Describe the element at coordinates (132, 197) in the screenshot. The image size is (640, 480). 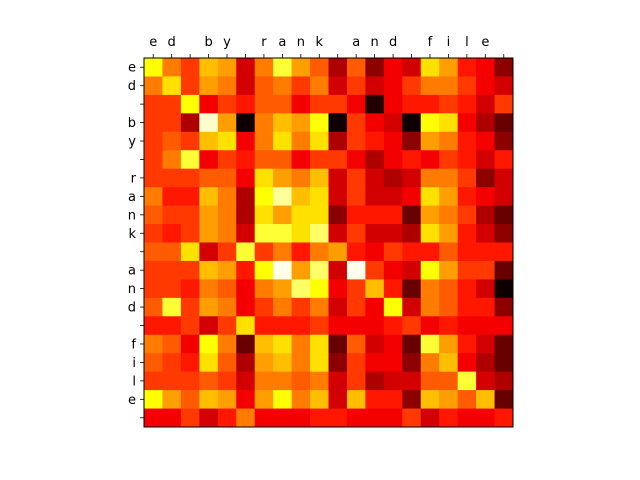
I see `y-tick-label: a` at that location.